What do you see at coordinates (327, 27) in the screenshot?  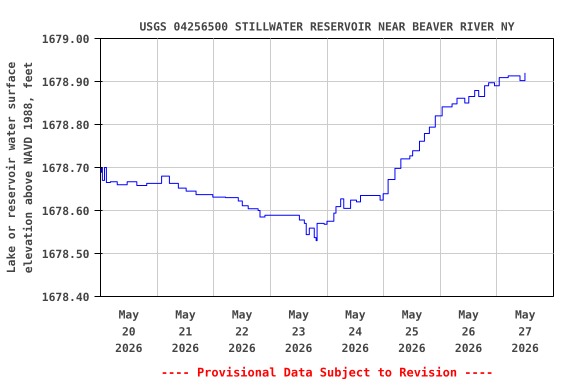 I see `chart-title: USGS 04256500 STILLWATER RESERVOIR NEAR BEAVER RIVER NY` at bounding box center [327, 27].